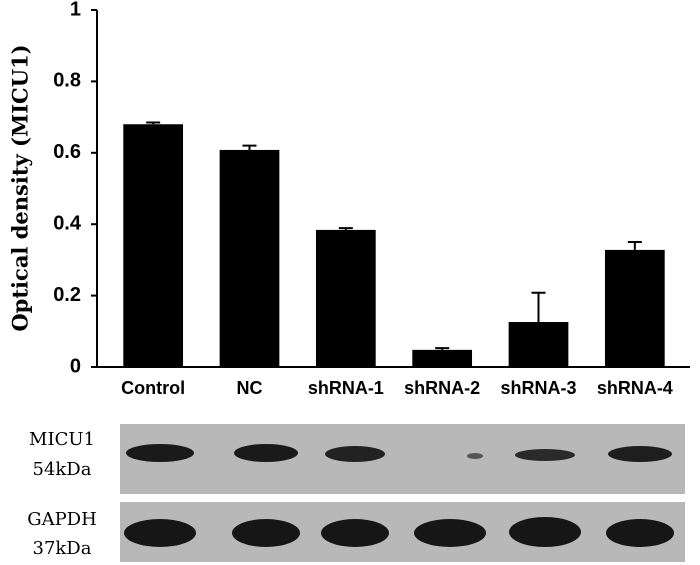 The width and height of the screenshot is (700, 565). What do you see at coordinates (442, 388) in the screenshot?
I see `x-tick-label: shRNA-2` at bounding box center [442, 388].